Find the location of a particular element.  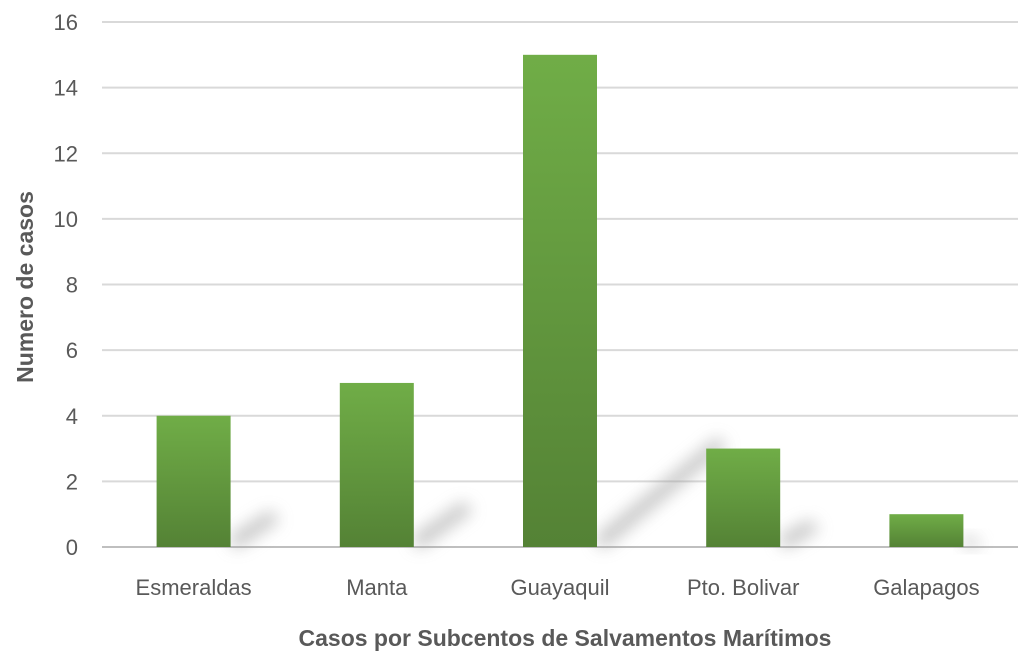

x-tick-label: Galapagos is located at coordinates (926, 587).